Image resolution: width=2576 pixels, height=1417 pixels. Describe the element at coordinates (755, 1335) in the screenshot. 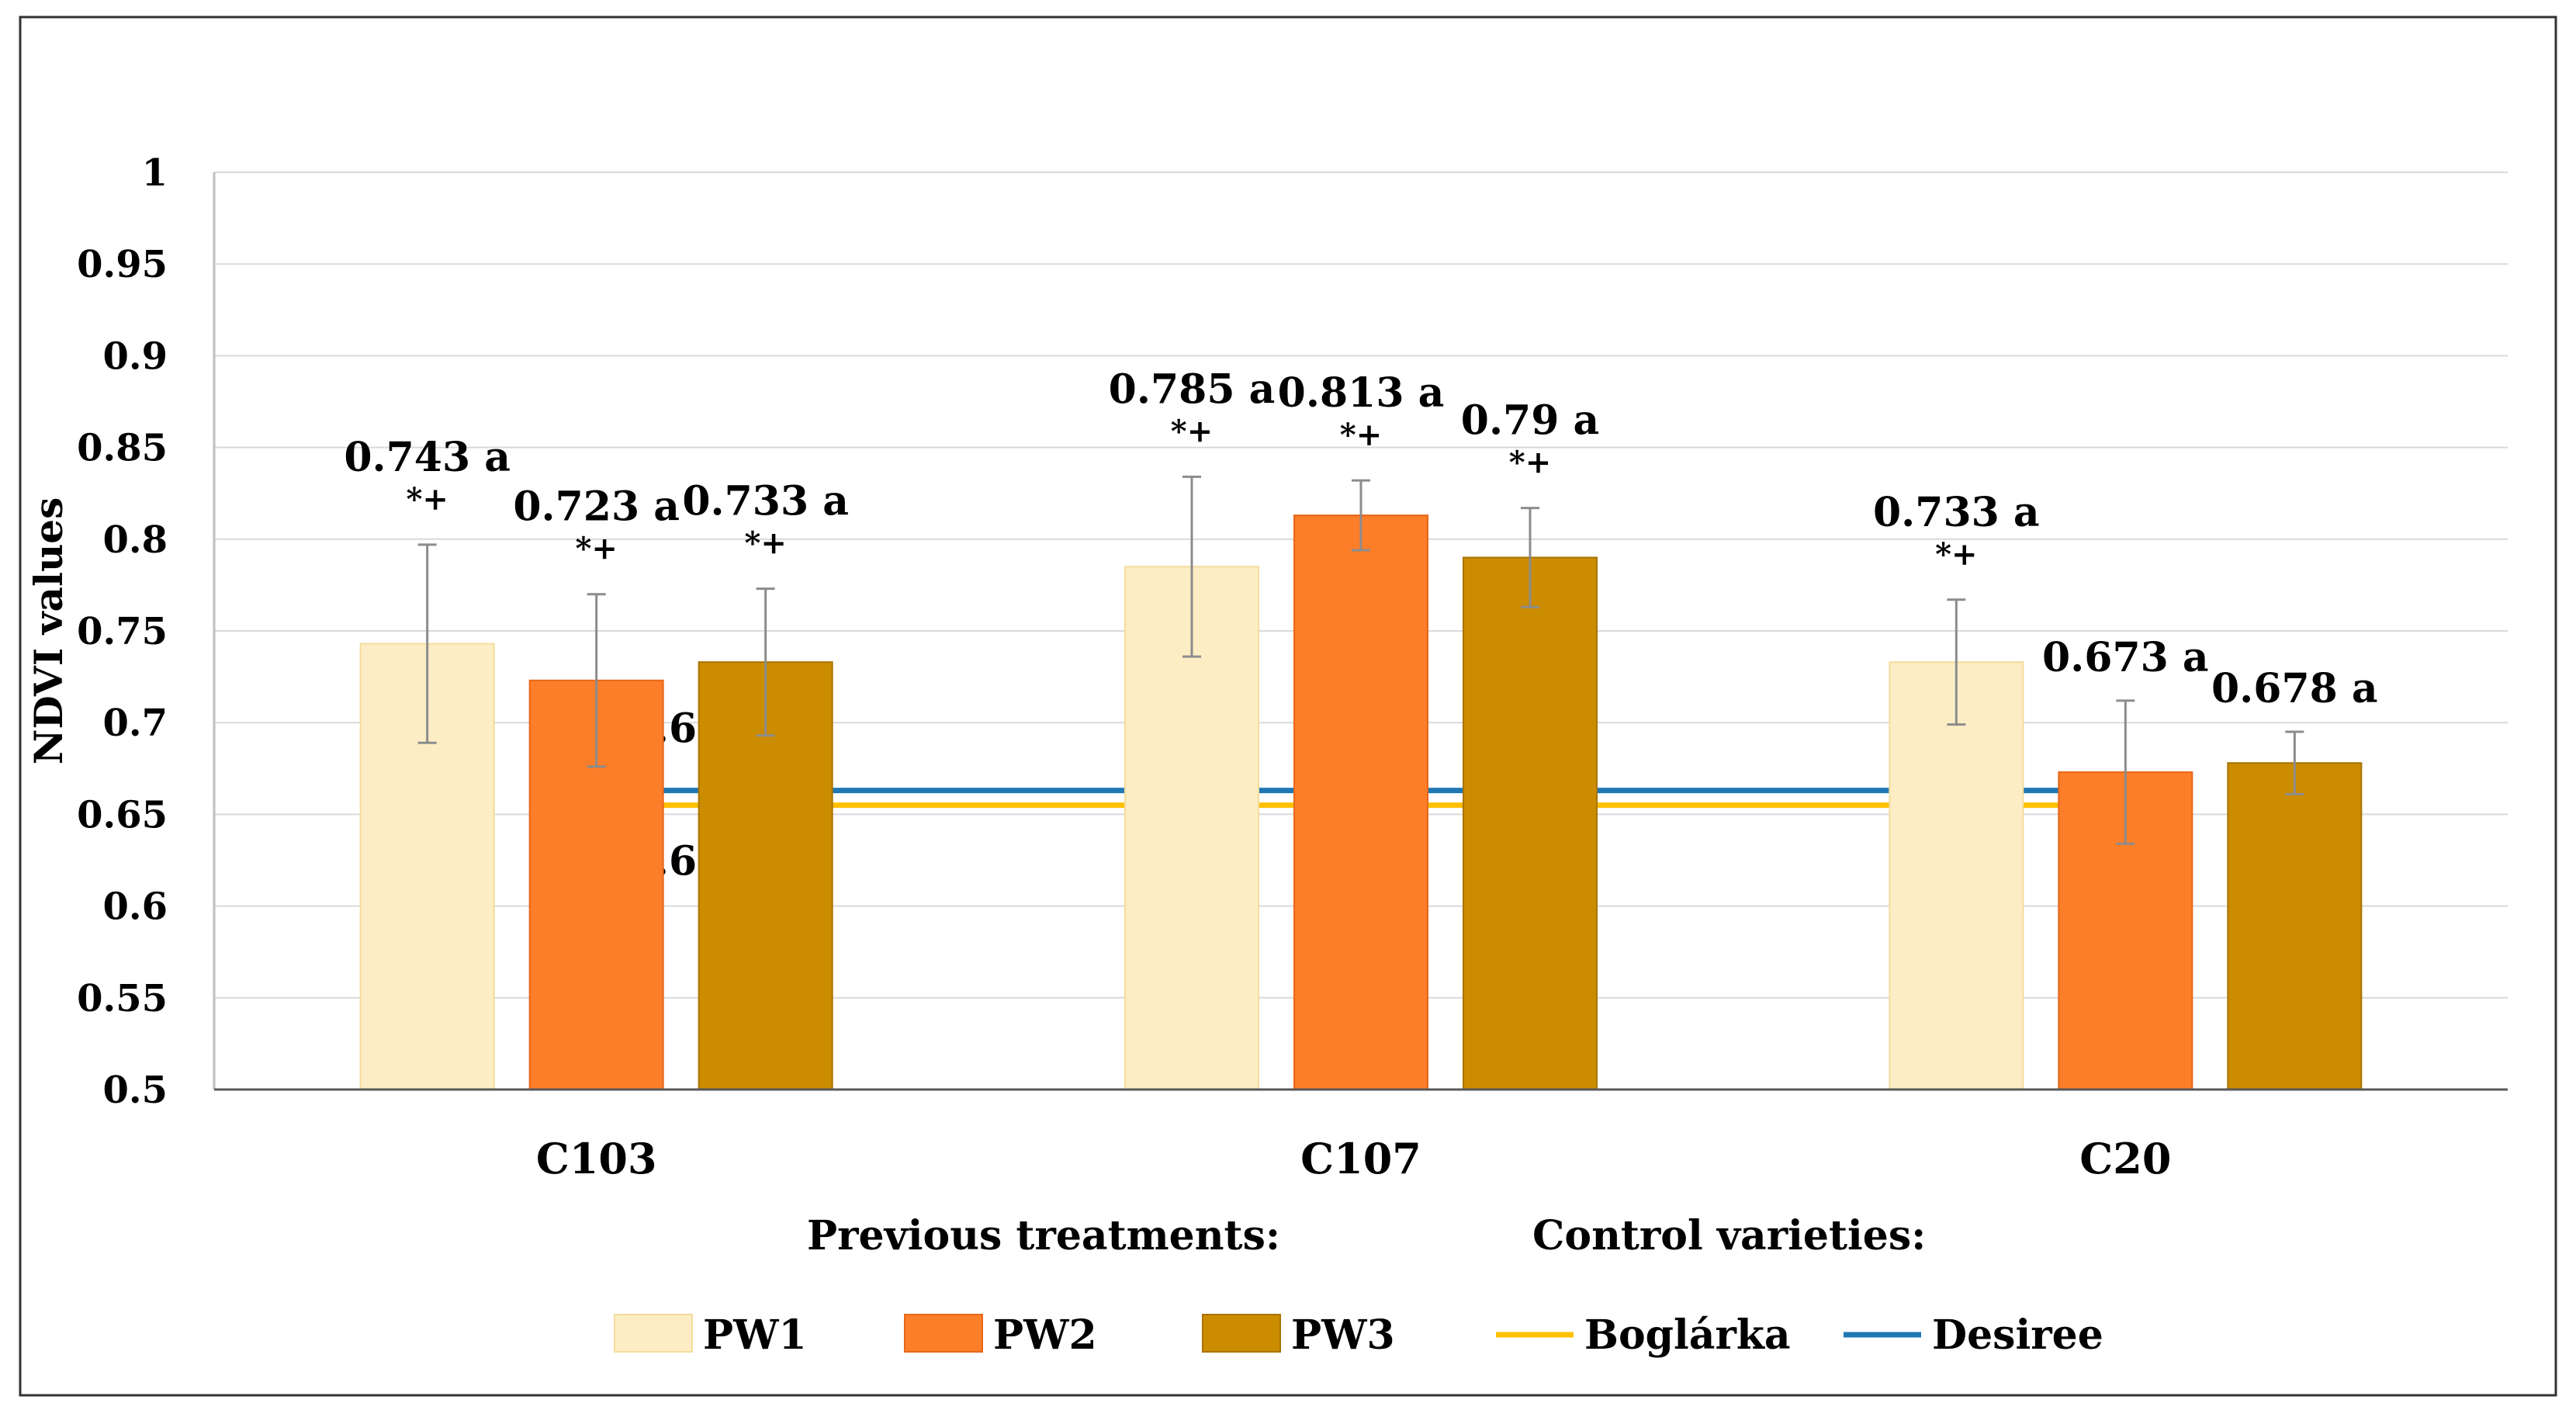

I see `legend-label-pw1: PW1` at that location.